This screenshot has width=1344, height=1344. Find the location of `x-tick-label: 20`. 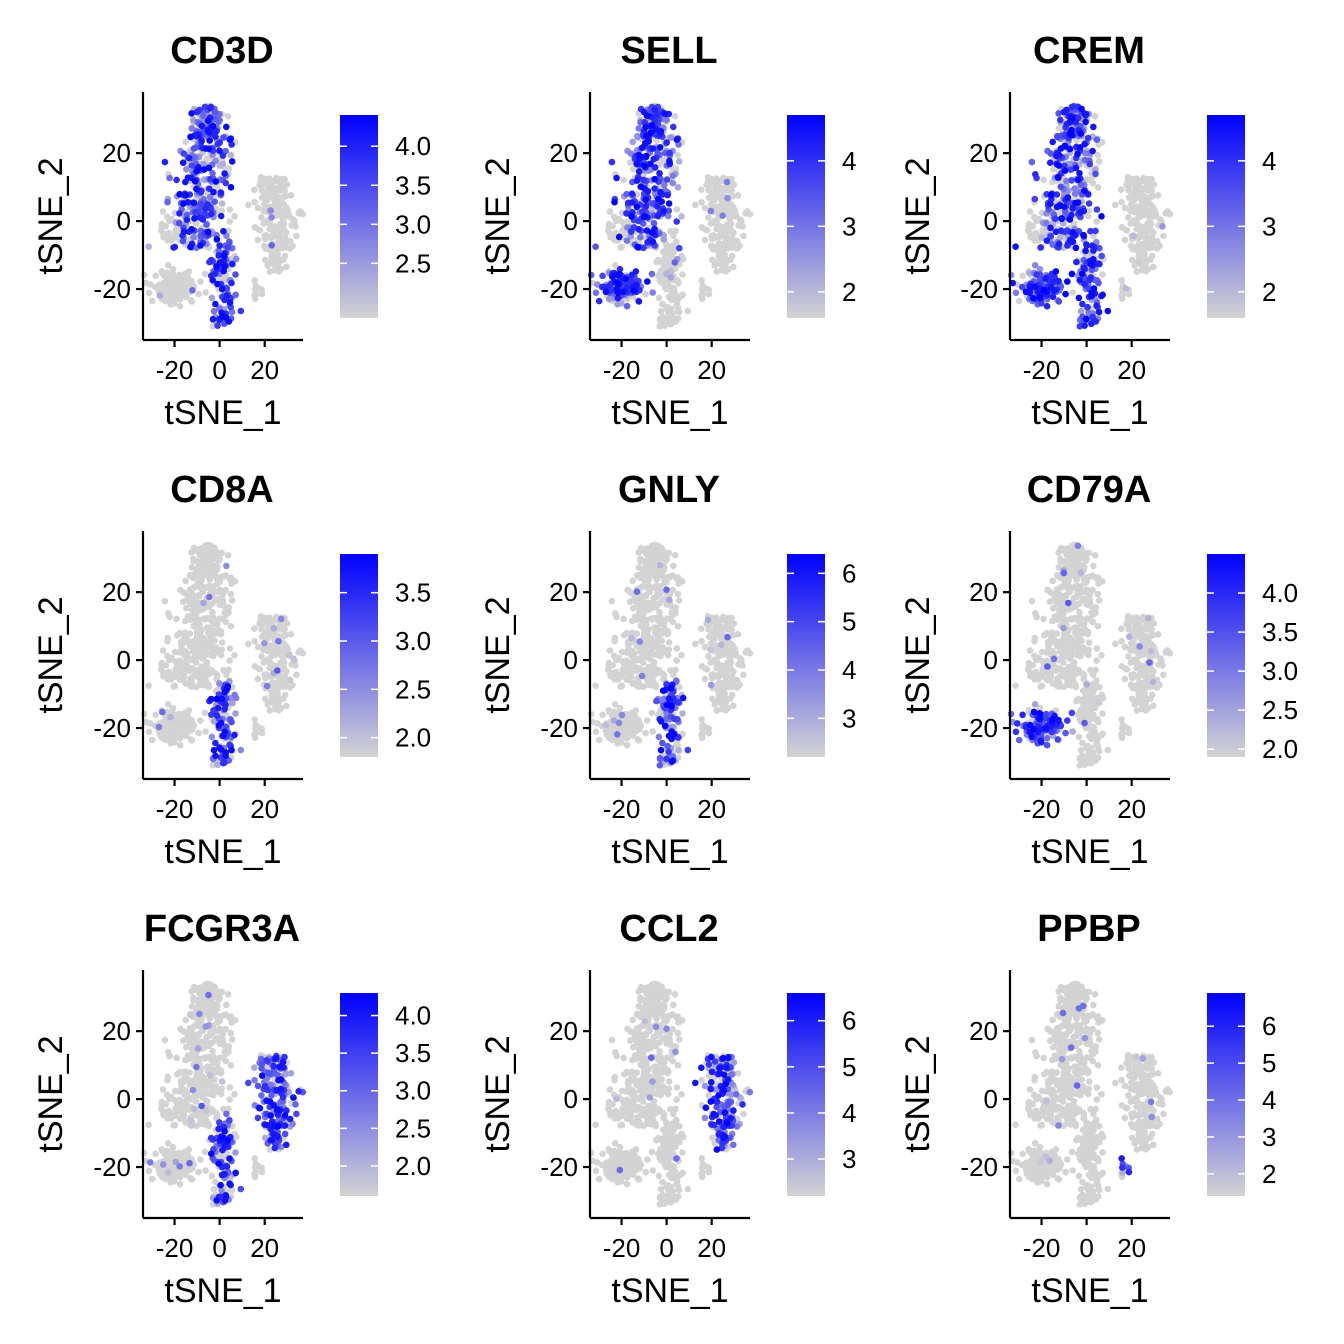

x-tick-label: 20 is located at coordinates (264, 370).